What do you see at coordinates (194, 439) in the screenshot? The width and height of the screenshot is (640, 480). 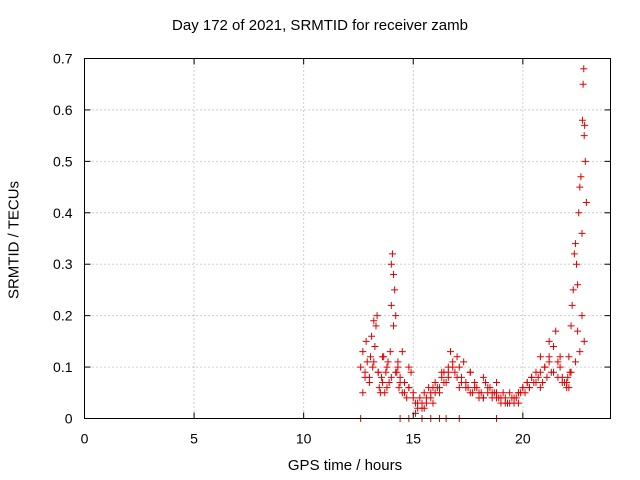 I see `x-tick-label: 5` at bounding box center [194, 439].